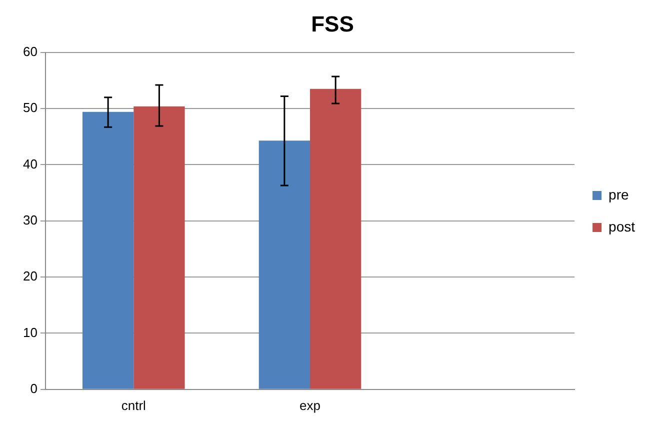 Image resolution: width=655 pixels, height=421 pixels. I want to click on y-tick-label: 0, so click(34, 388).